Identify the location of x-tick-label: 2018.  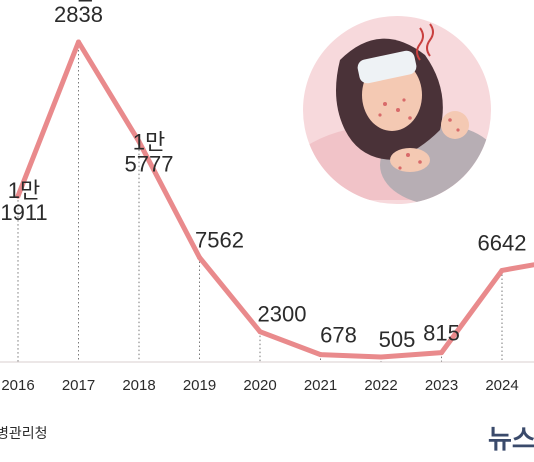
(138, 385).